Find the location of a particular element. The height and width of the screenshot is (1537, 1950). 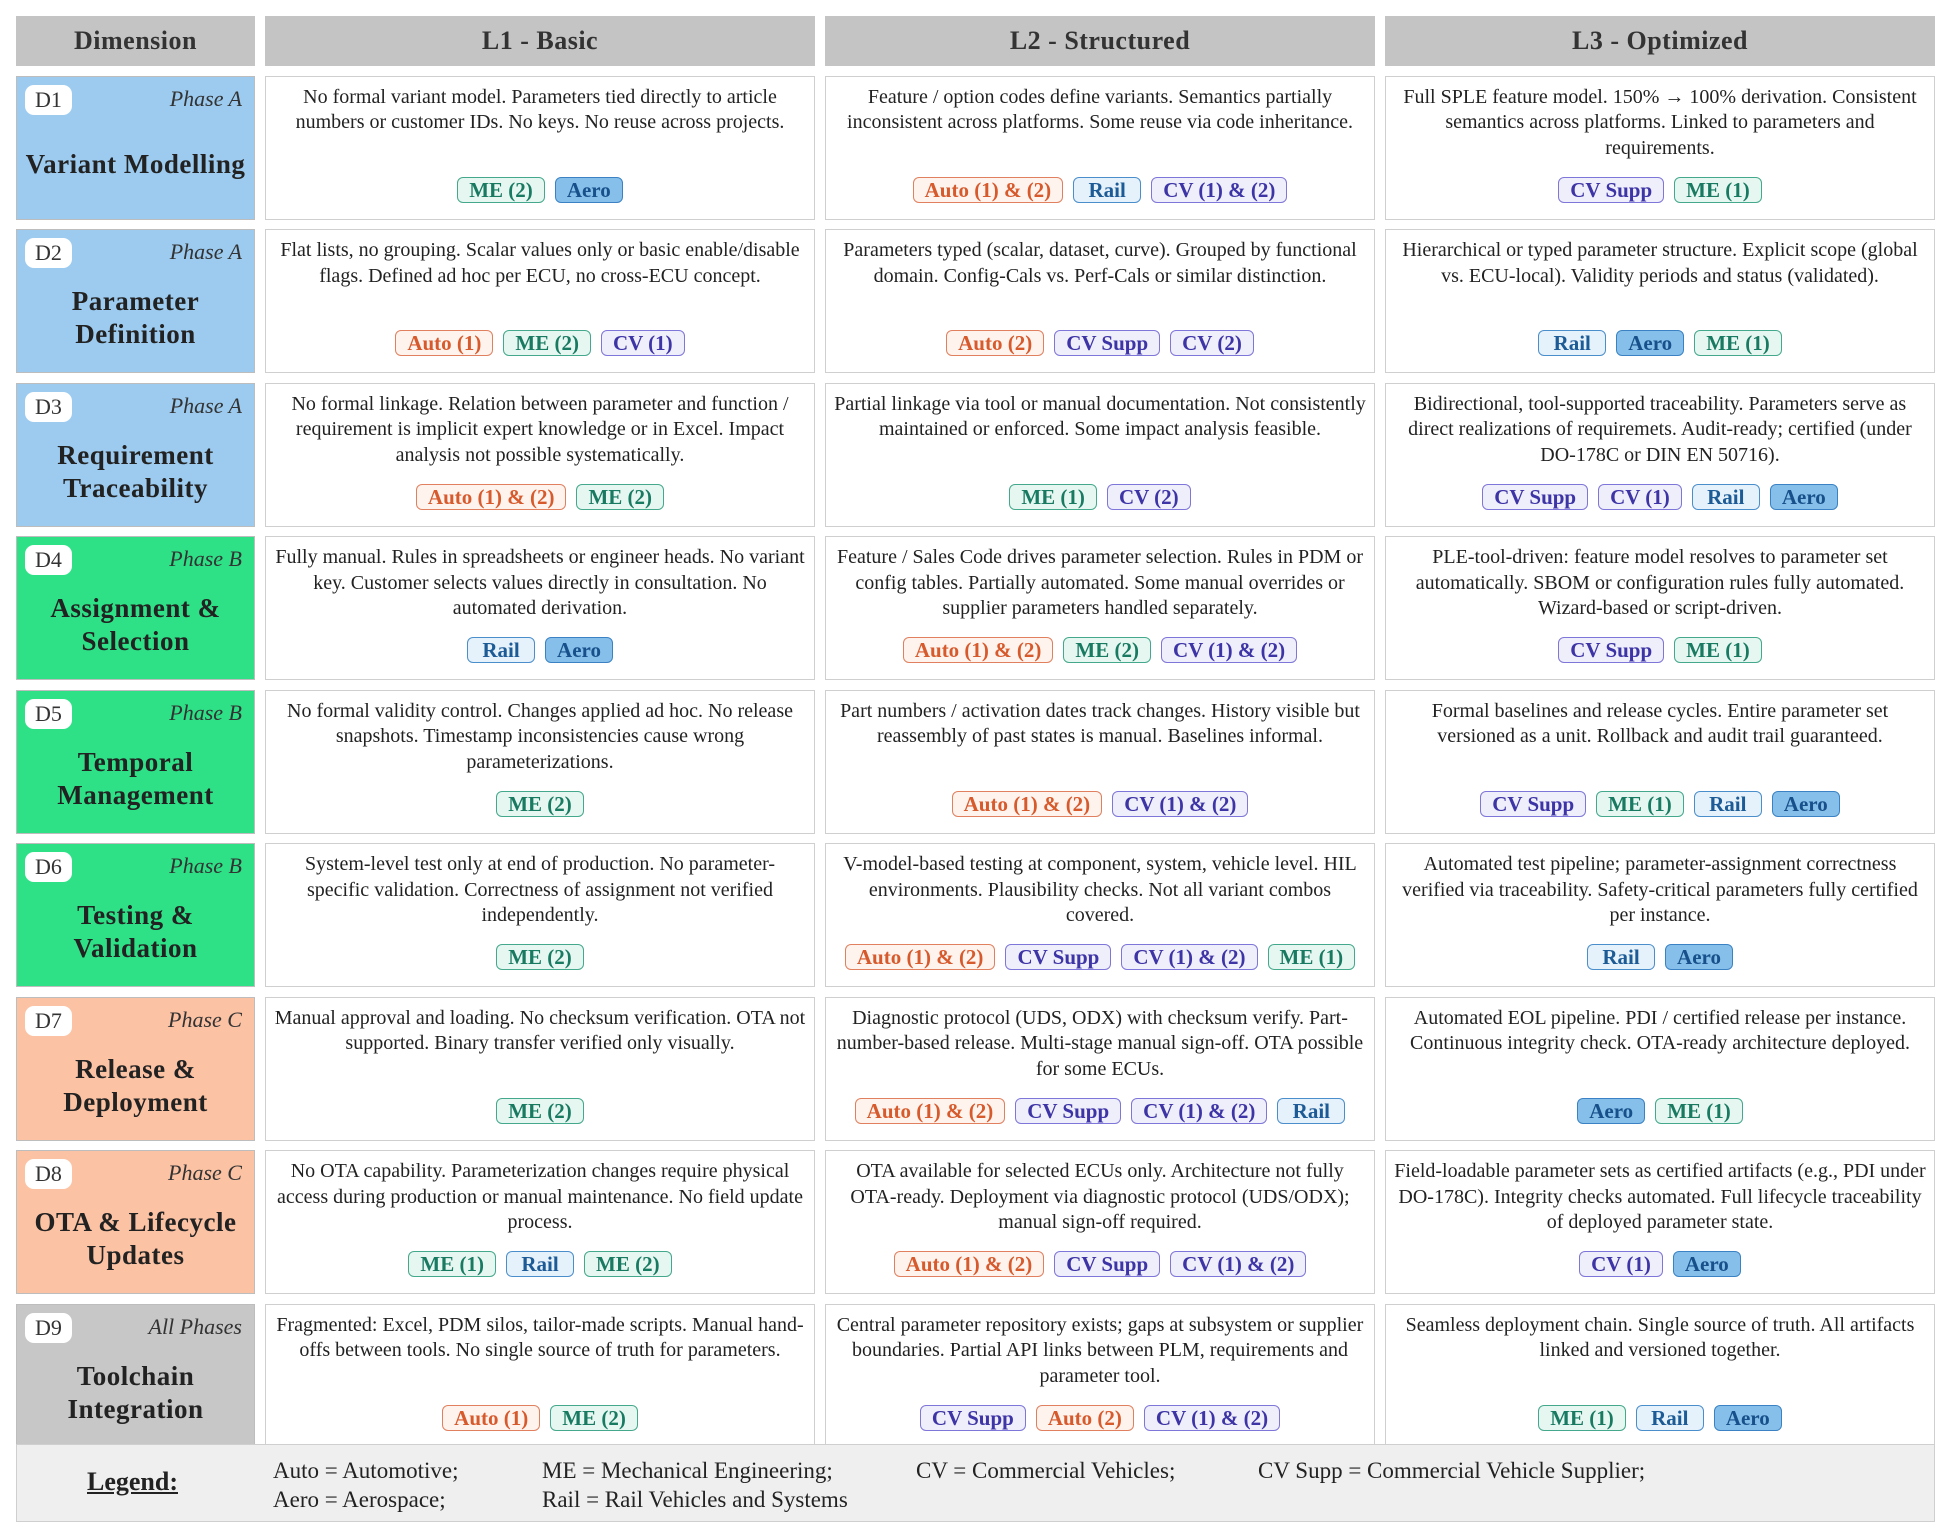

domain-tags: CV Supp Auto (2) CV (1) & (2) is located at coordinates (1100, 1417).